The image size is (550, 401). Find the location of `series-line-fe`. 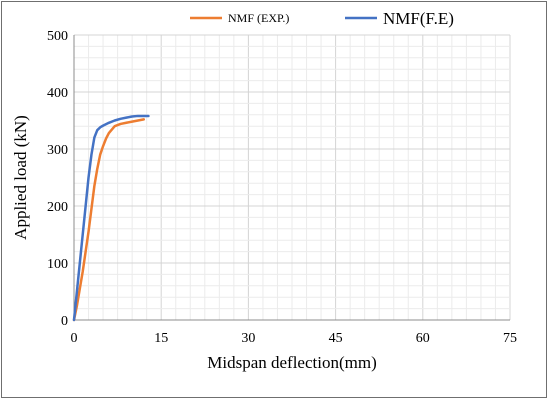

series-line-fe is located at coordinates (111, 218).